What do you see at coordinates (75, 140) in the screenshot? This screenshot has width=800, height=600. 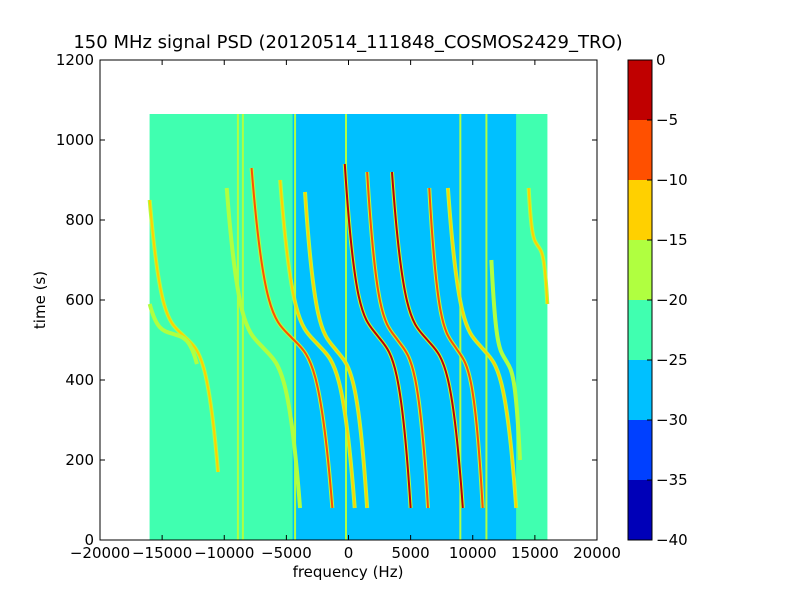 I see `y-tick-label: 1000` at bounding box center [75, 140].